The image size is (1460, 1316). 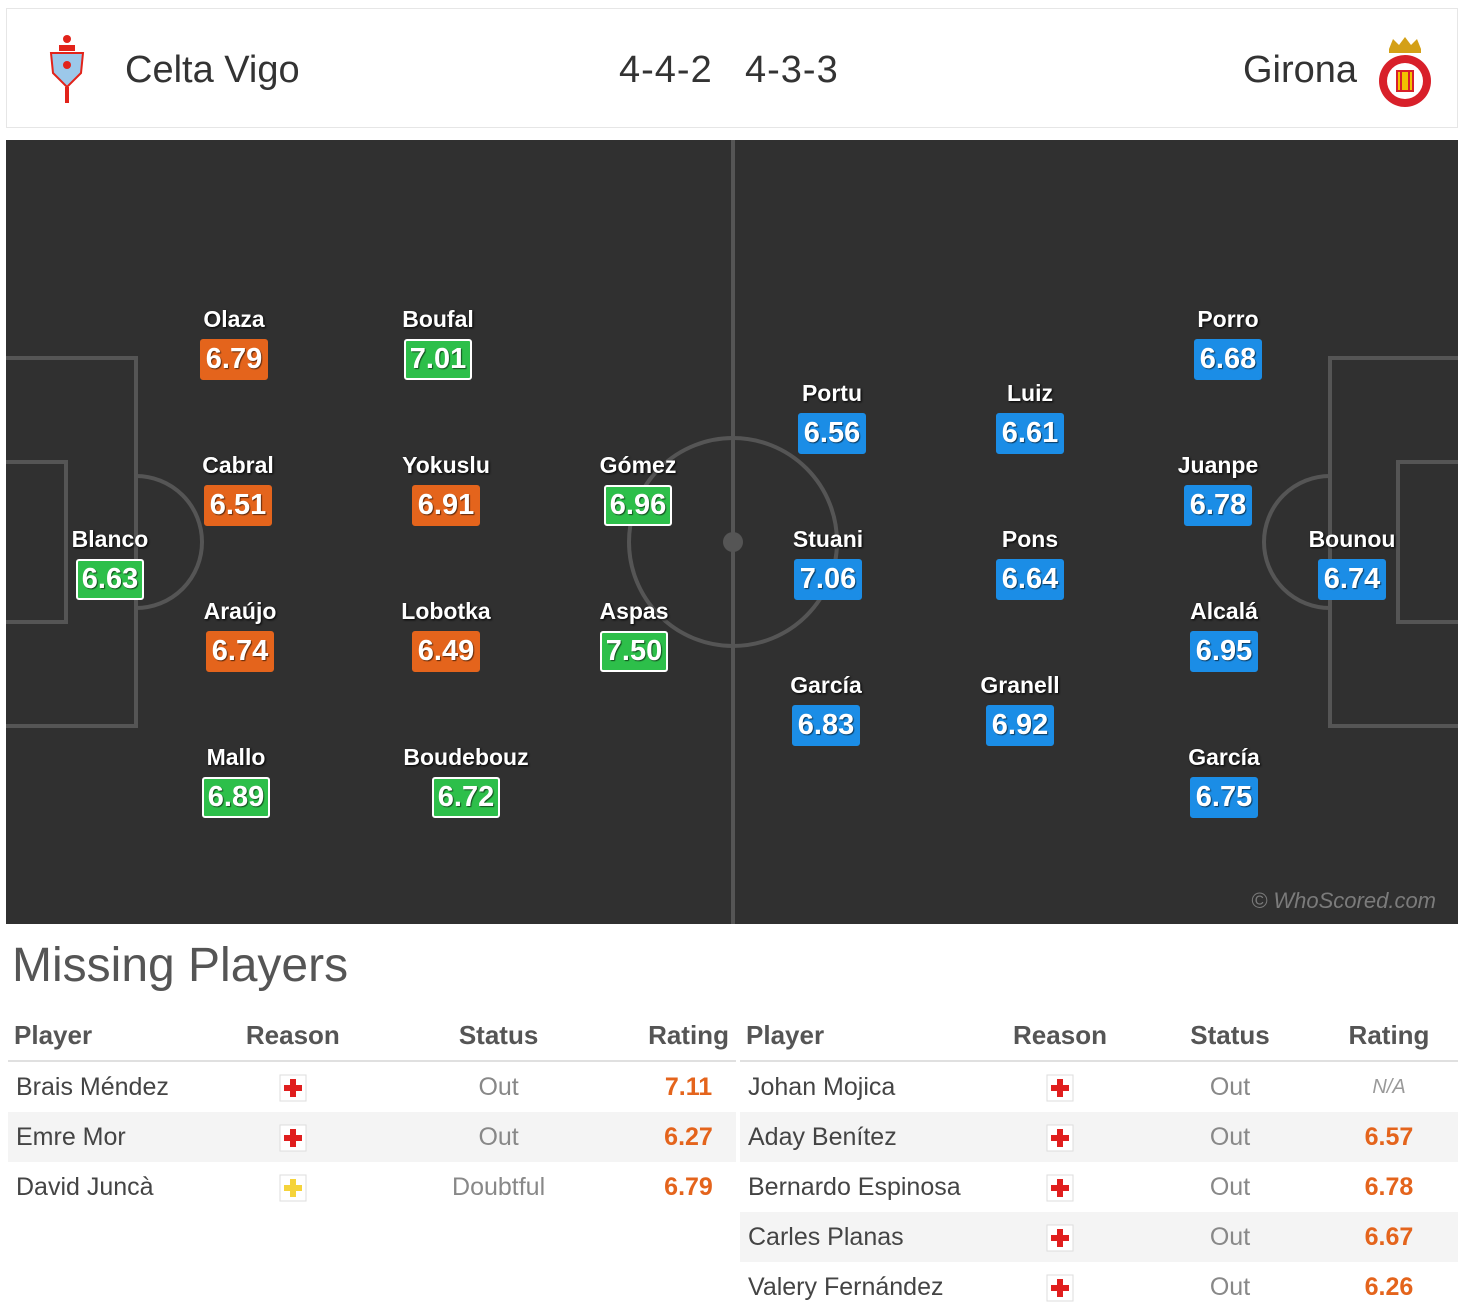 What do you see at coordinates (1389, 1186) in the screenshot?
I see `rating-cell: 6.78` at bounding box center [1389, 1186].